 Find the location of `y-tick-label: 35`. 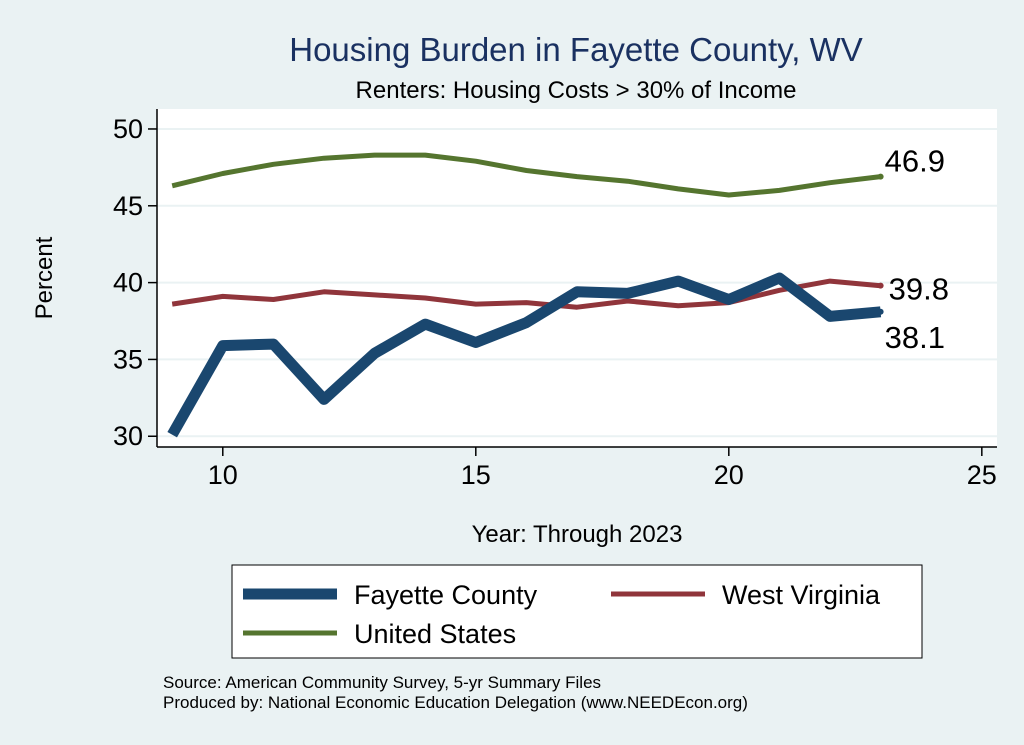

y-tick-label: 35 is located at coordinates (128, 359).